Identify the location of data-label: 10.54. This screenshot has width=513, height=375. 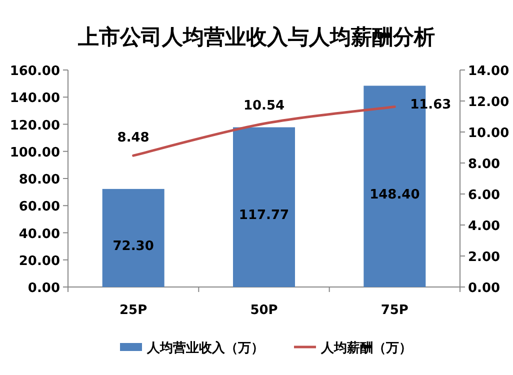
(264, 106).